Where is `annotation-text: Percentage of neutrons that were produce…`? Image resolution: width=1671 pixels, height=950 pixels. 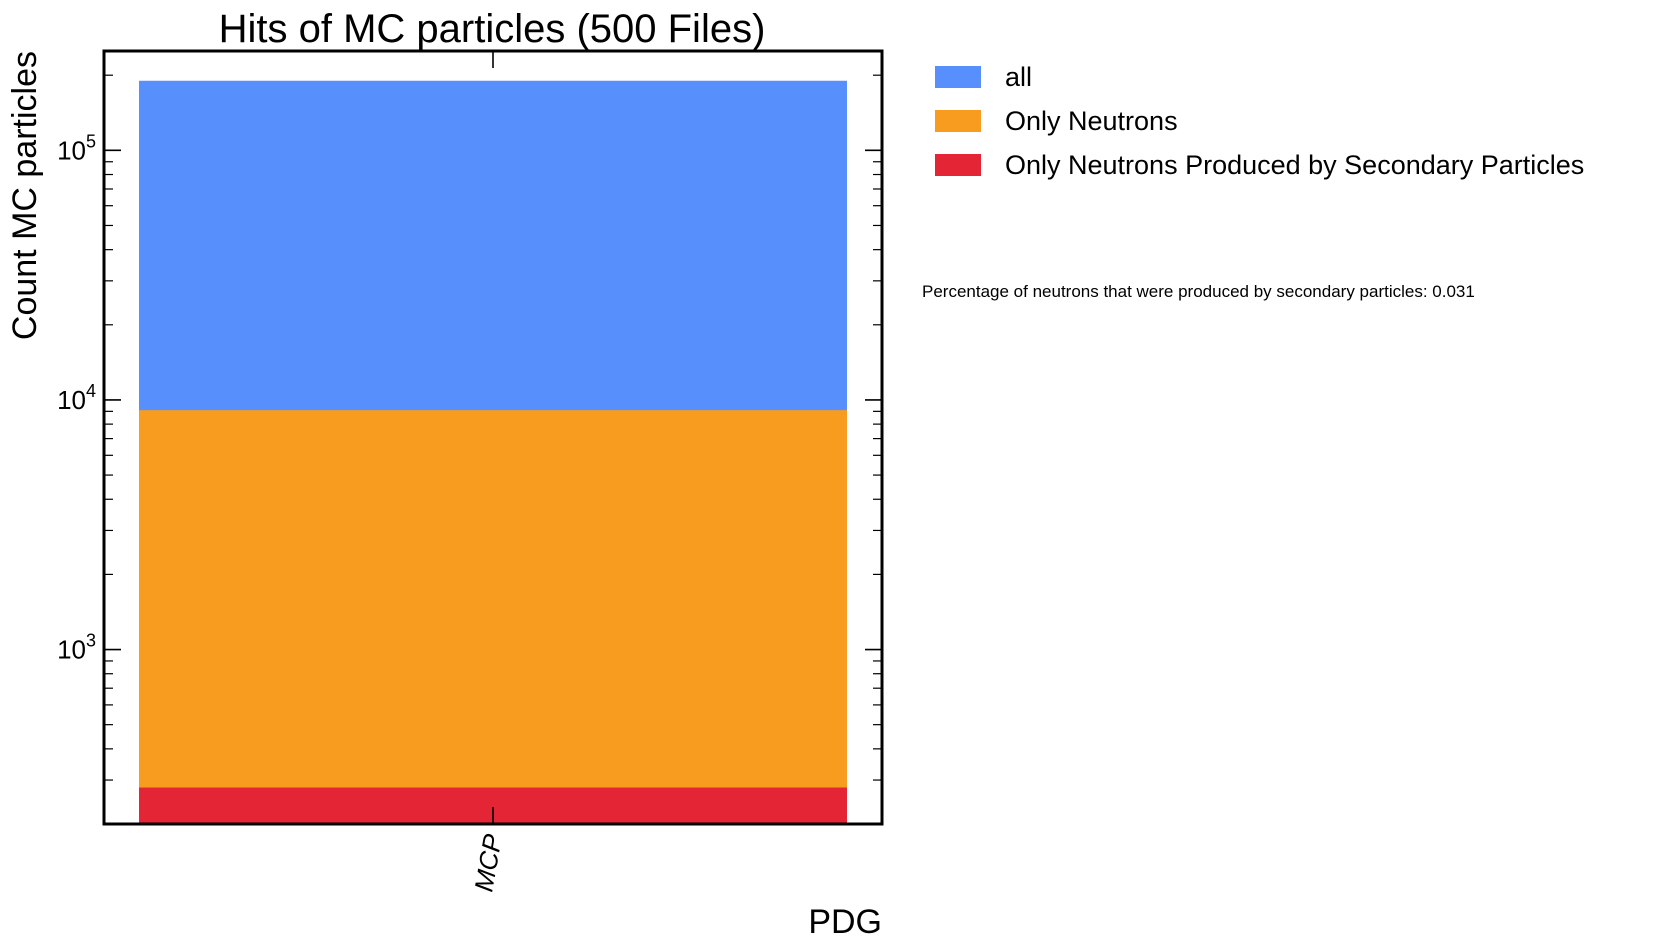 annotation-text: Percentage of neutrons that were produce… is located at coordinates (1198, 291).